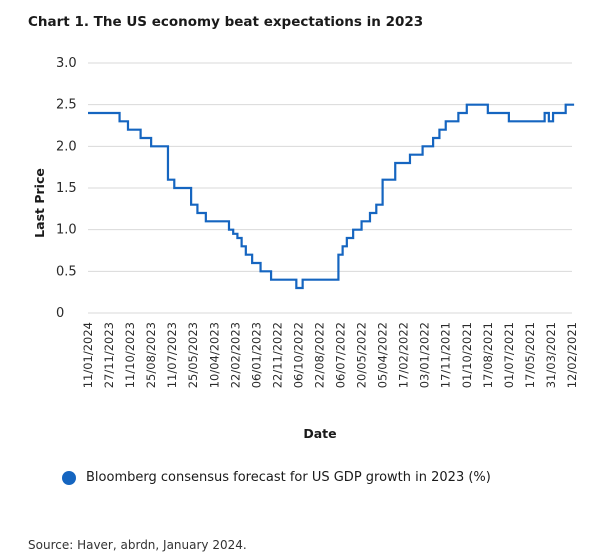  Describe the element at coordinates (130, 355) in the screenshot. I see `x-tick-label: 11/10/2023` at that location.